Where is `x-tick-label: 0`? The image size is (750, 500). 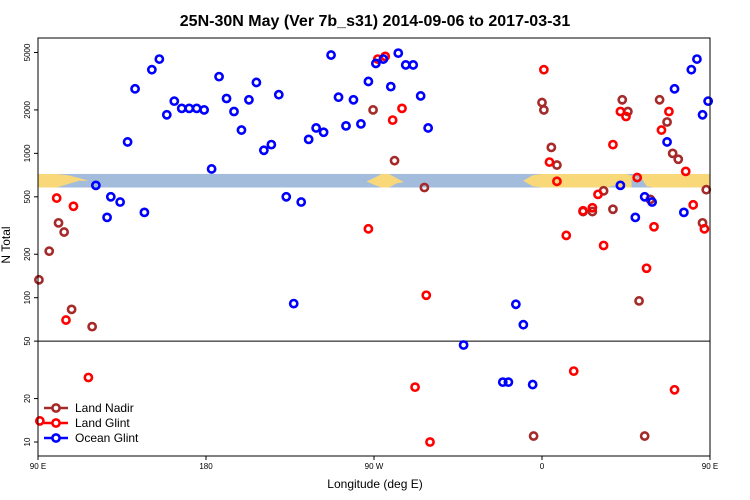 x-tick-label: 0 is located at coordinates (542, 466).